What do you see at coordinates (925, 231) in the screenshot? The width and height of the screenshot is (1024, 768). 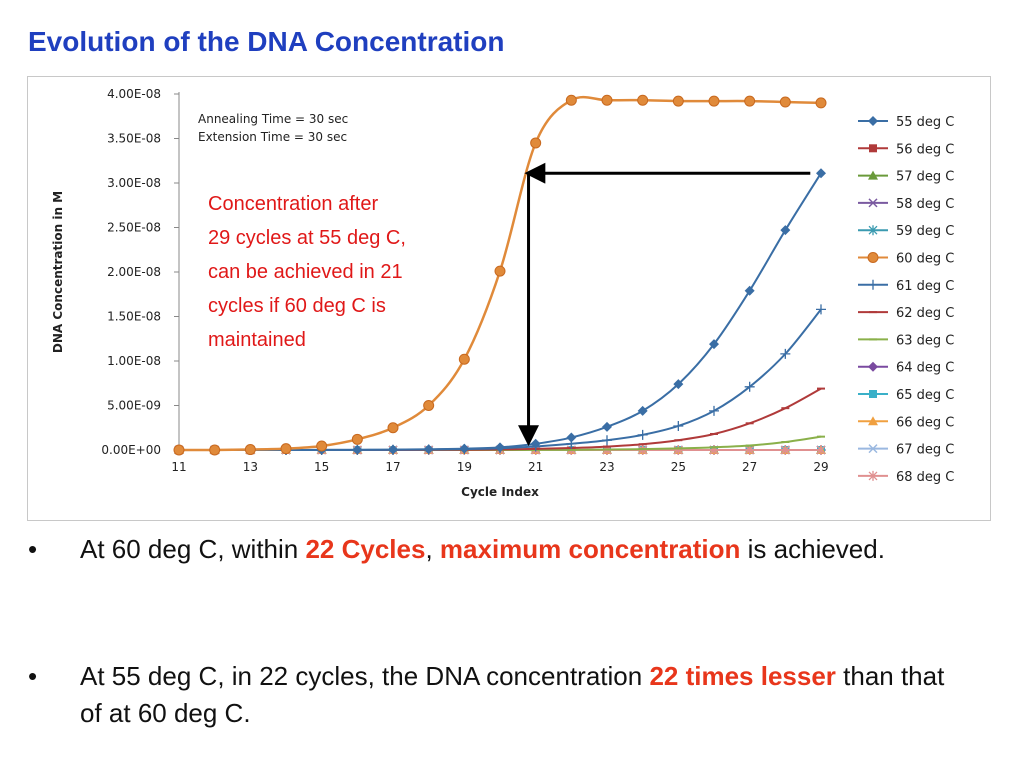 I see `legend-label: 59 deg C` at bounding box center [925, 231].